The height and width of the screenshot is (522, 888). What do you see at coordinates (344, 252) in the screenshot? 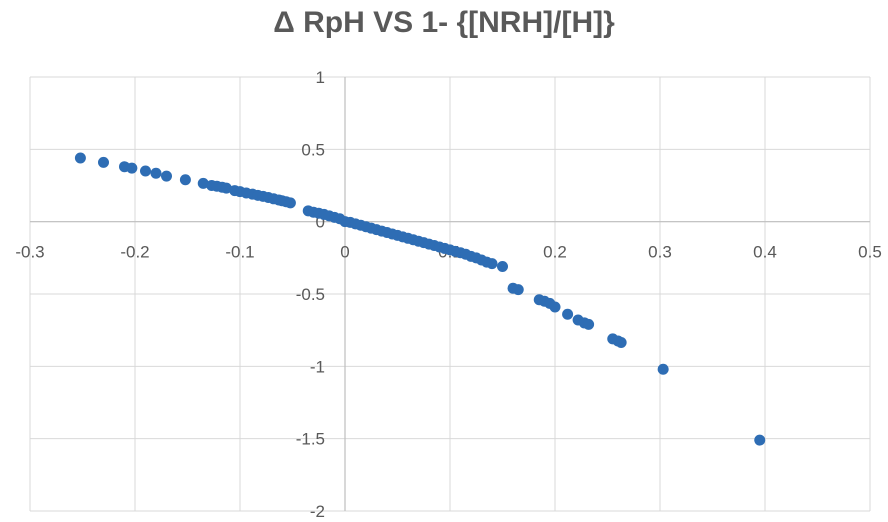
I see `x-tick-label: 0` at bounding box center [344, 252].